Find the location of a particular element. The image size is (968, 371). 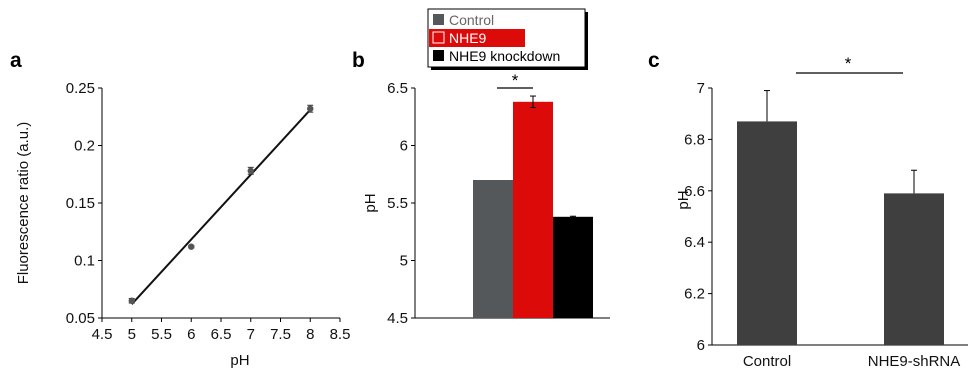

panel-a-x-tick-label: 8 is located at coordinates (310, 334).